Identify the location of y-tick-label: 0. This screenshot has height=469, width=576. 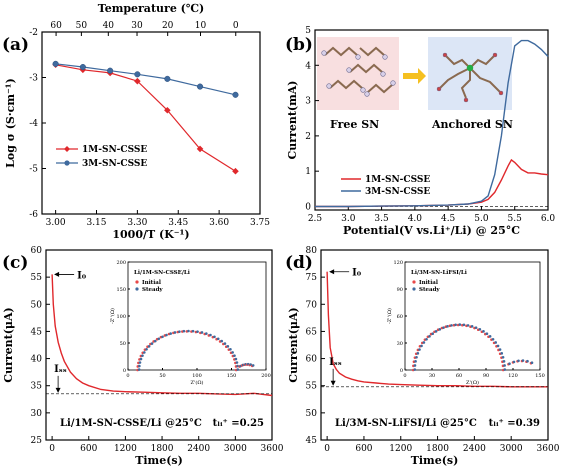
(308, 207).